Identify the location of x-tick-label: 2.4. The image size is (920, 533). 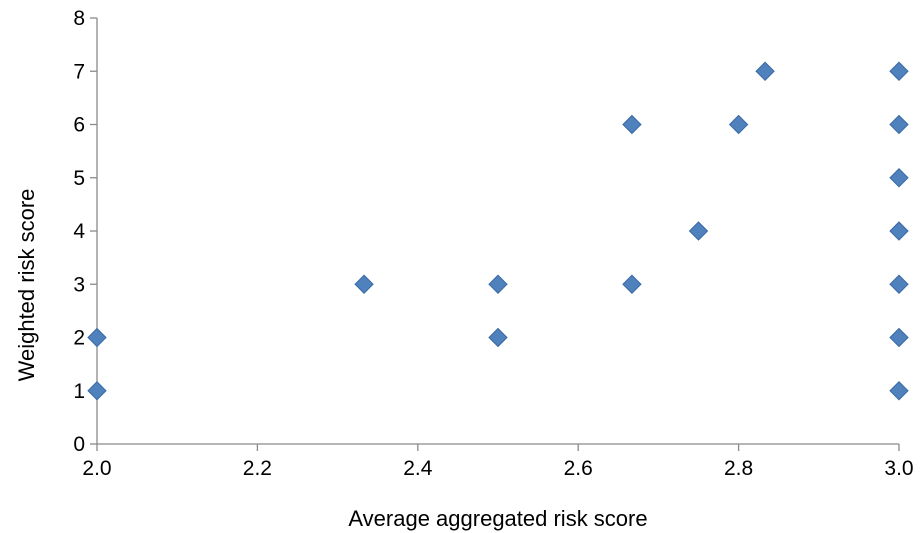
(418, 468).